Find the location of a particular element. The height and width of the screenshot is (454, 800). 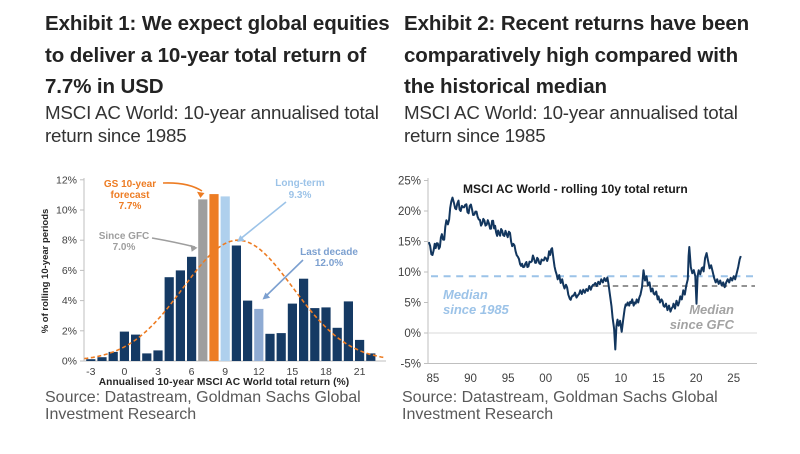

svg-text: 8% is located at coordinates (69, 241).